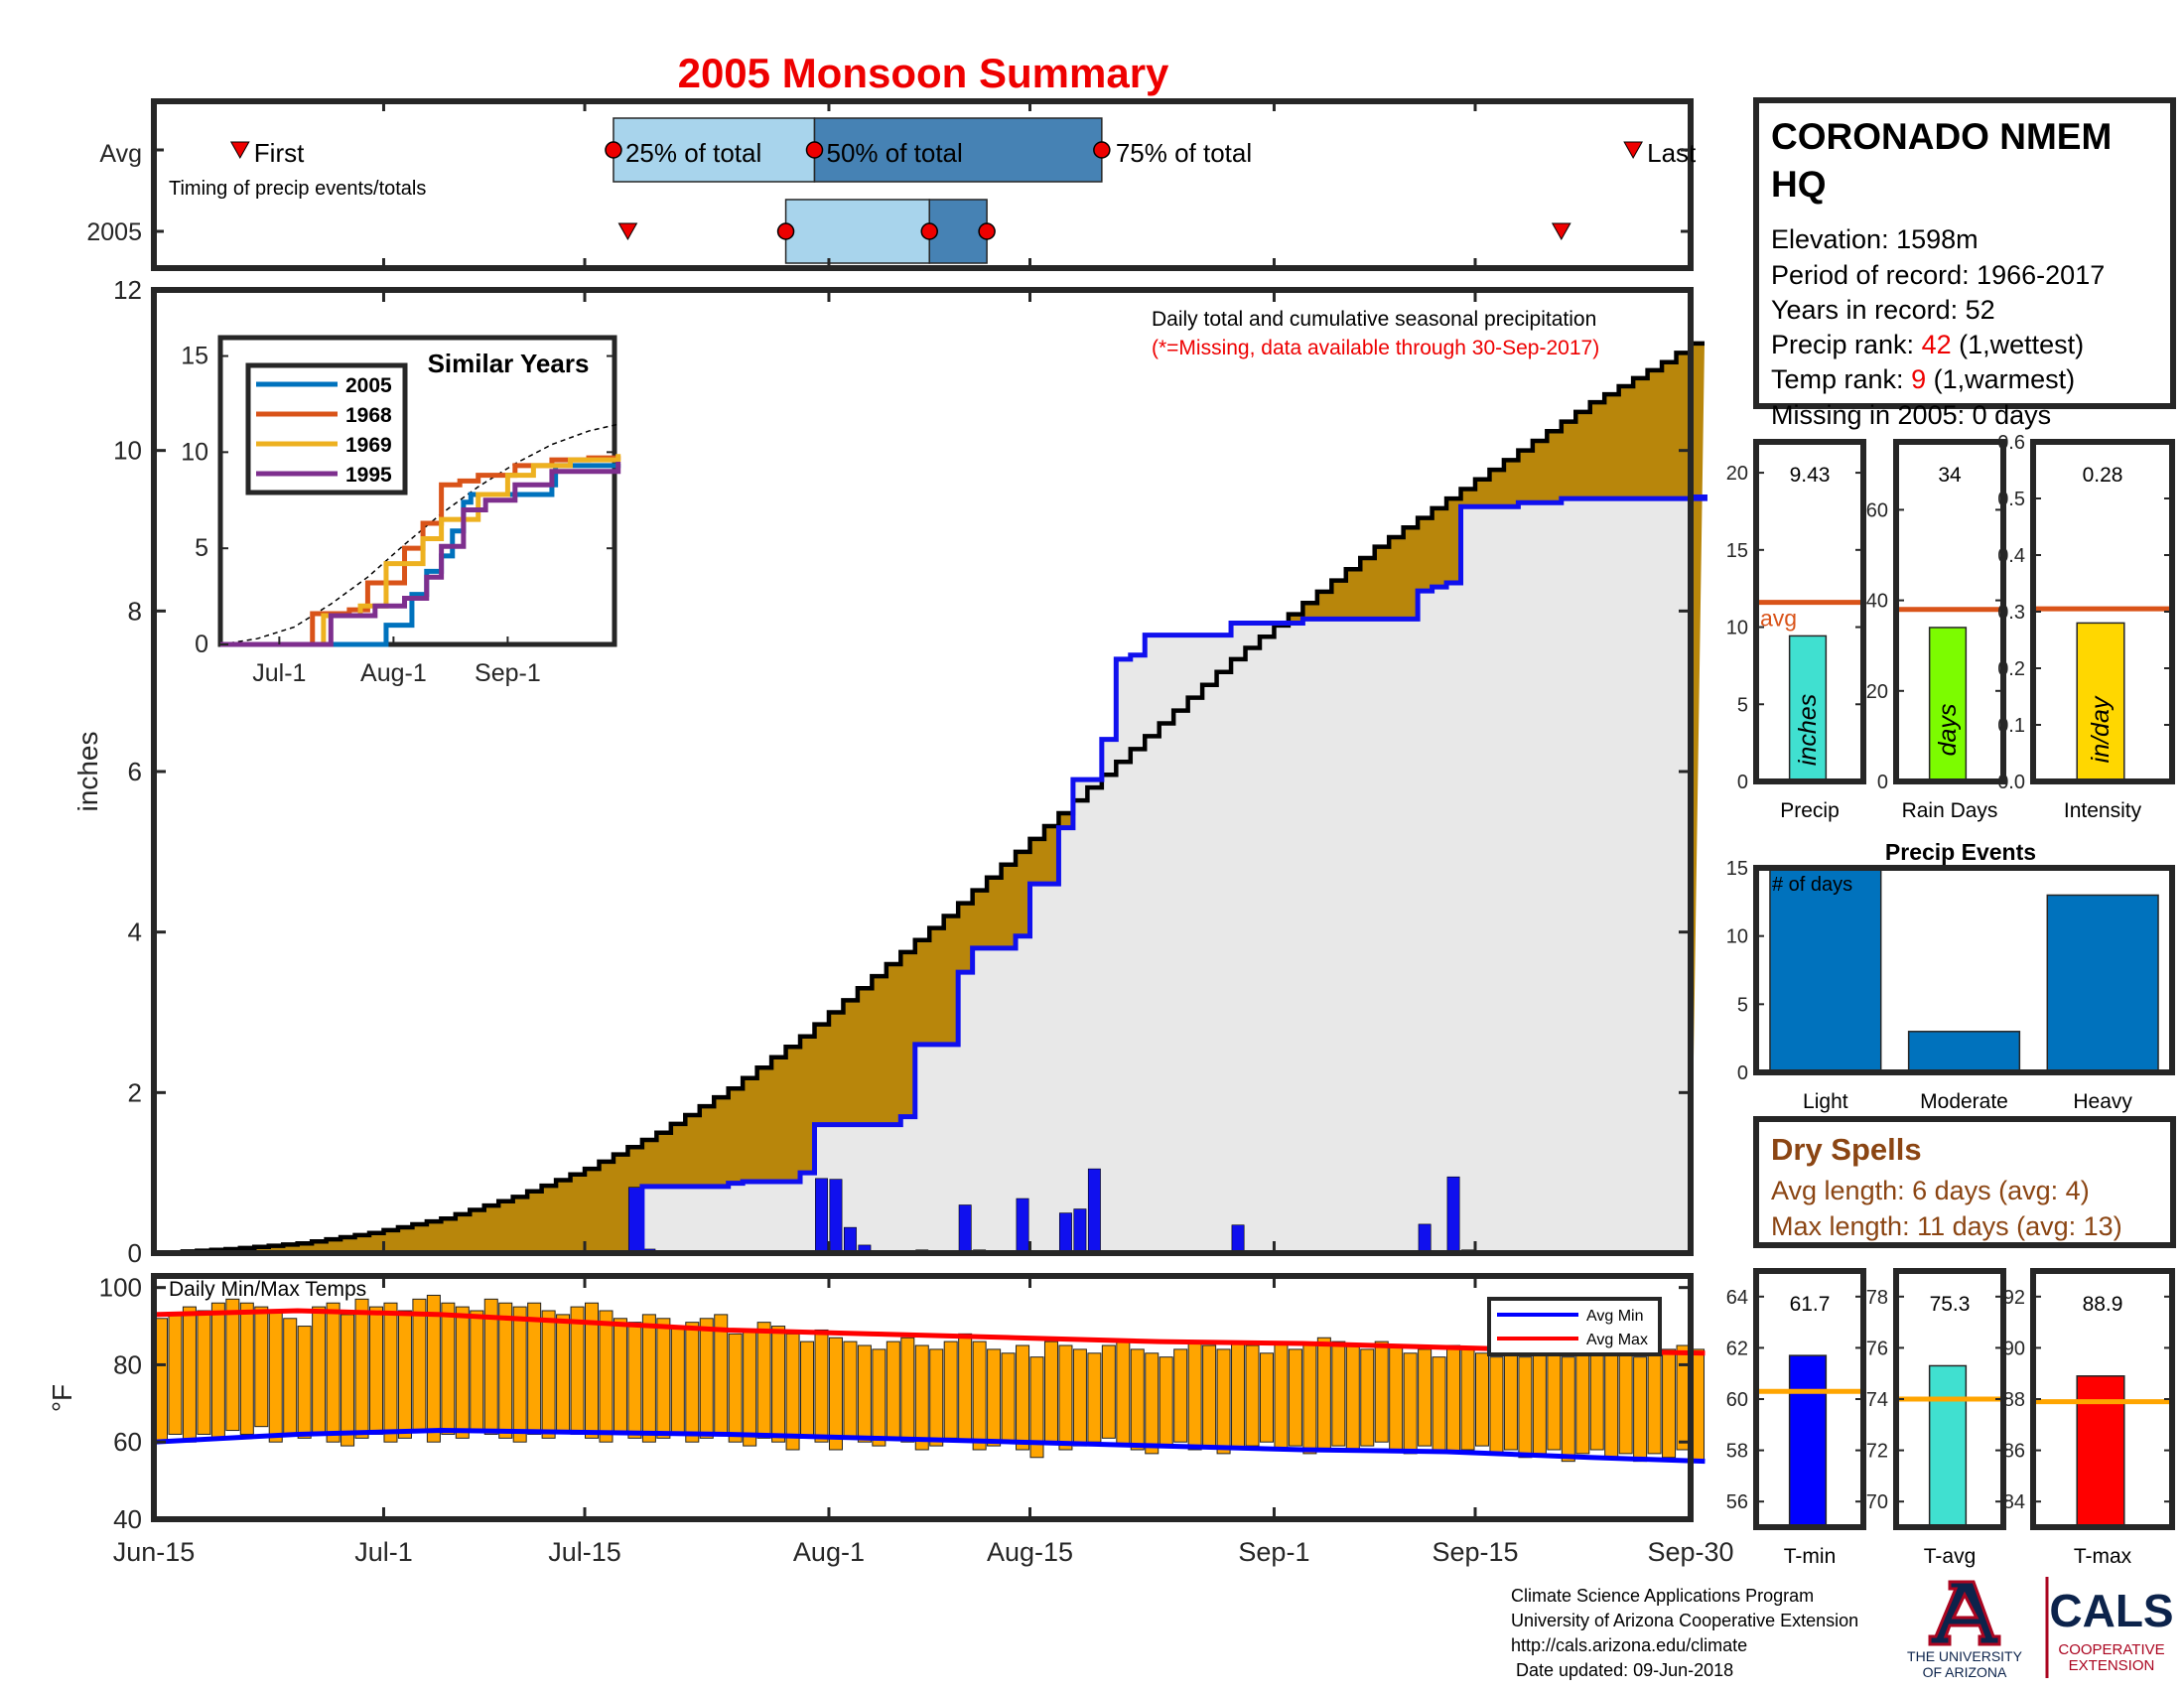 The width and height of the screenshot is (2184, 1693). What do you see at coordinates (1883, 310) in the screenshot?
I see `station-years: Years in record: 52` at bounding box center [1883, 310].